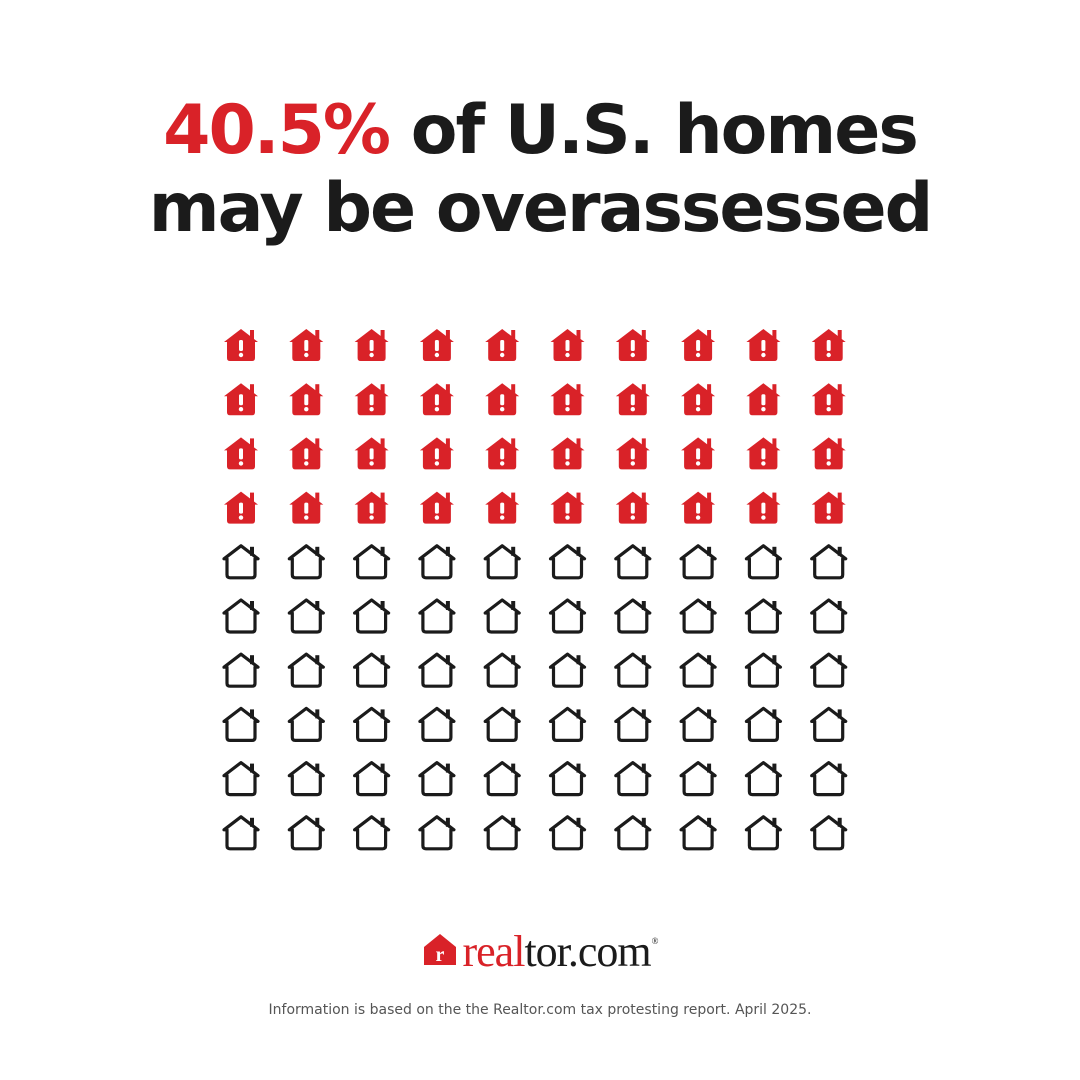 This screenshot has width=1080, height=1080. What do you see at coordinates (587, 951) in the screenshot?
I see `logo-word-tor-com: tor.com` at bounding box center [587, 951].